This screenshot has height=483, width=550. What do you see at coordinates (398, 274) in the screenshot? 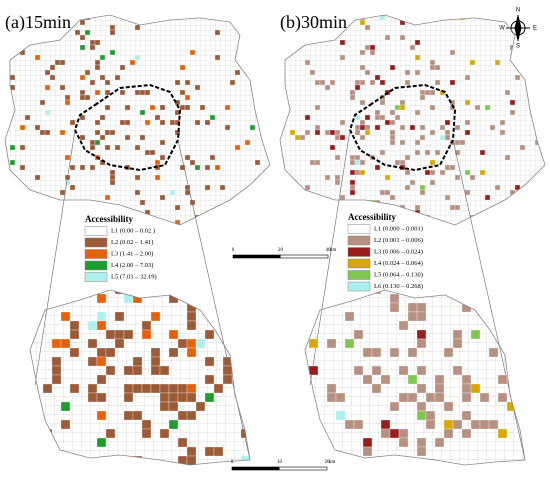
I see `legend-label: L5 (0.064 – 0.130)` at bounding box center [398, 274].